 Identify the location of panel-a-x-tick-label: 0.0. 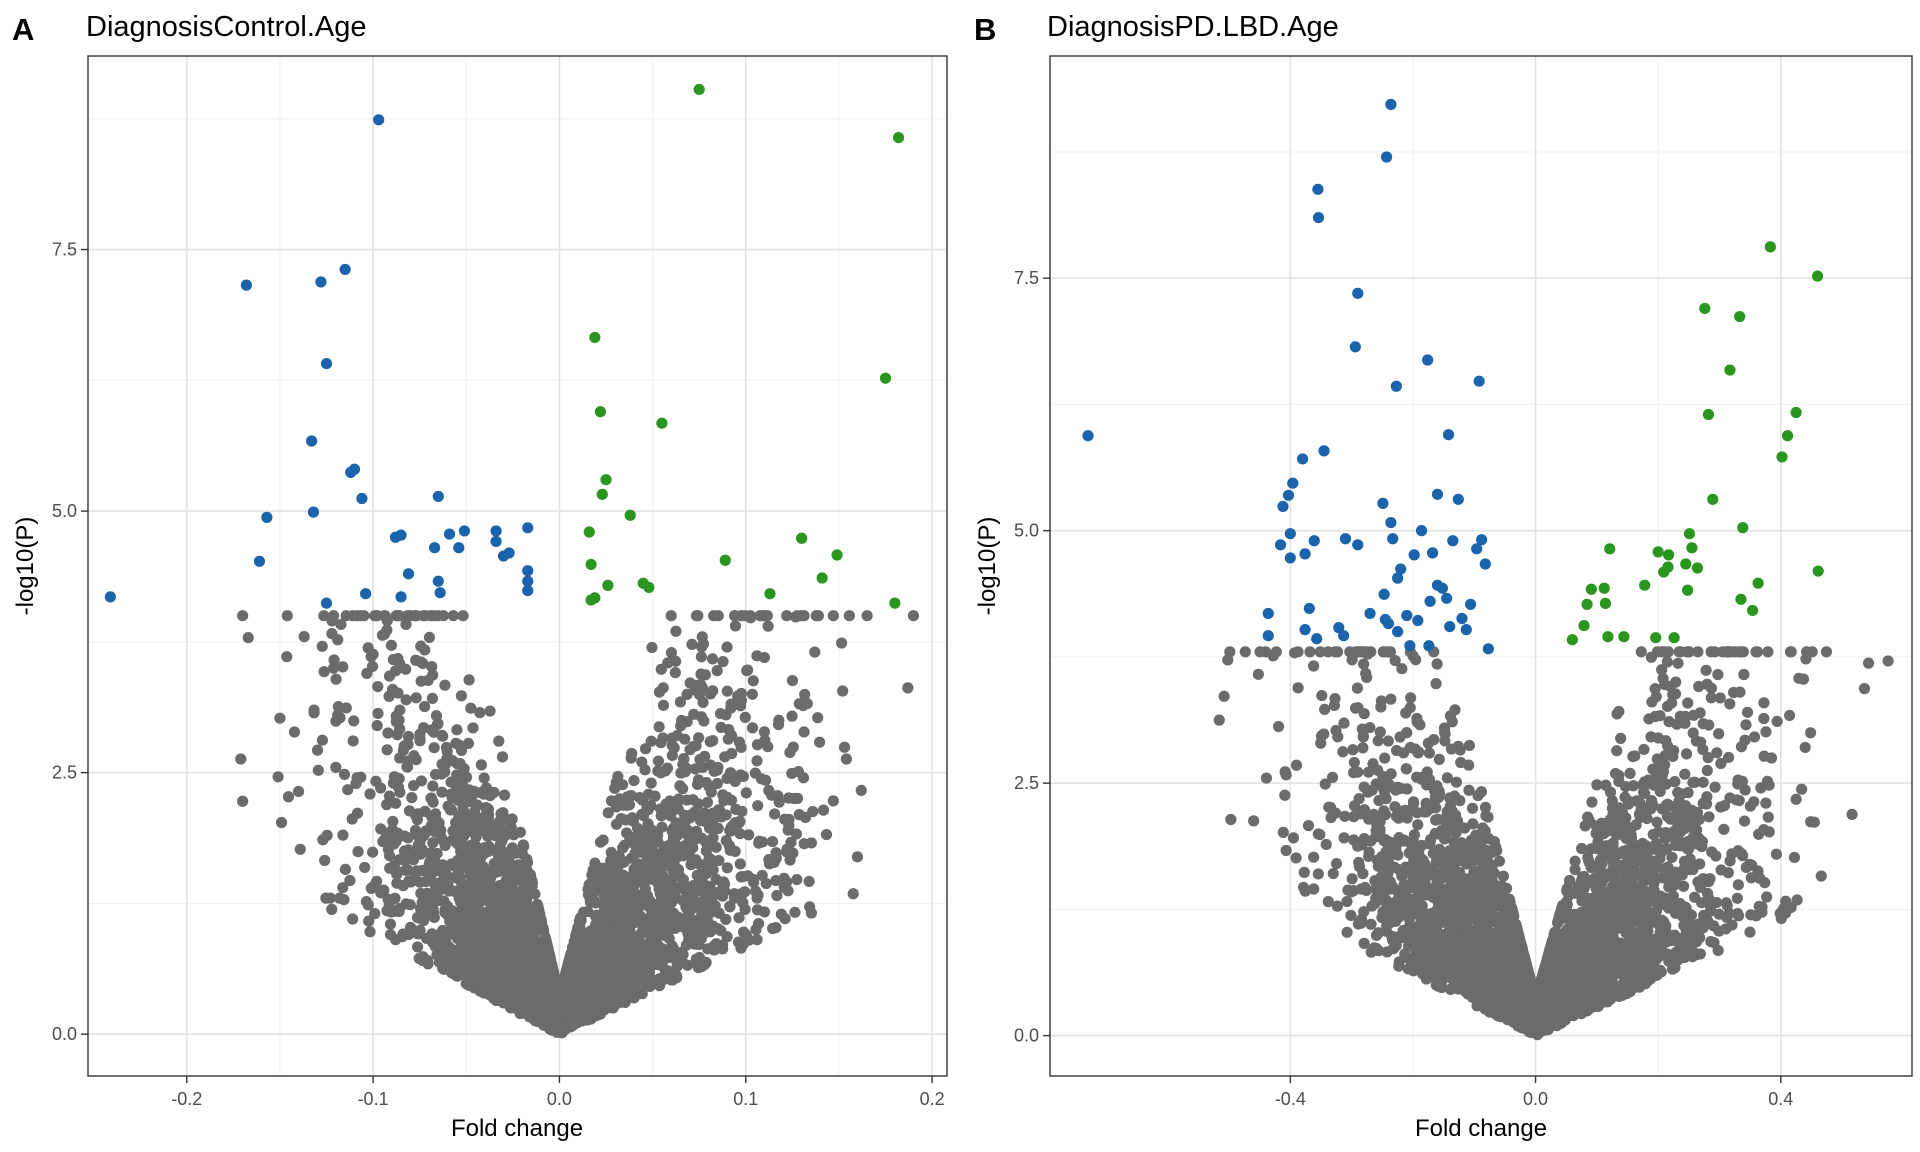
(559, 1099).